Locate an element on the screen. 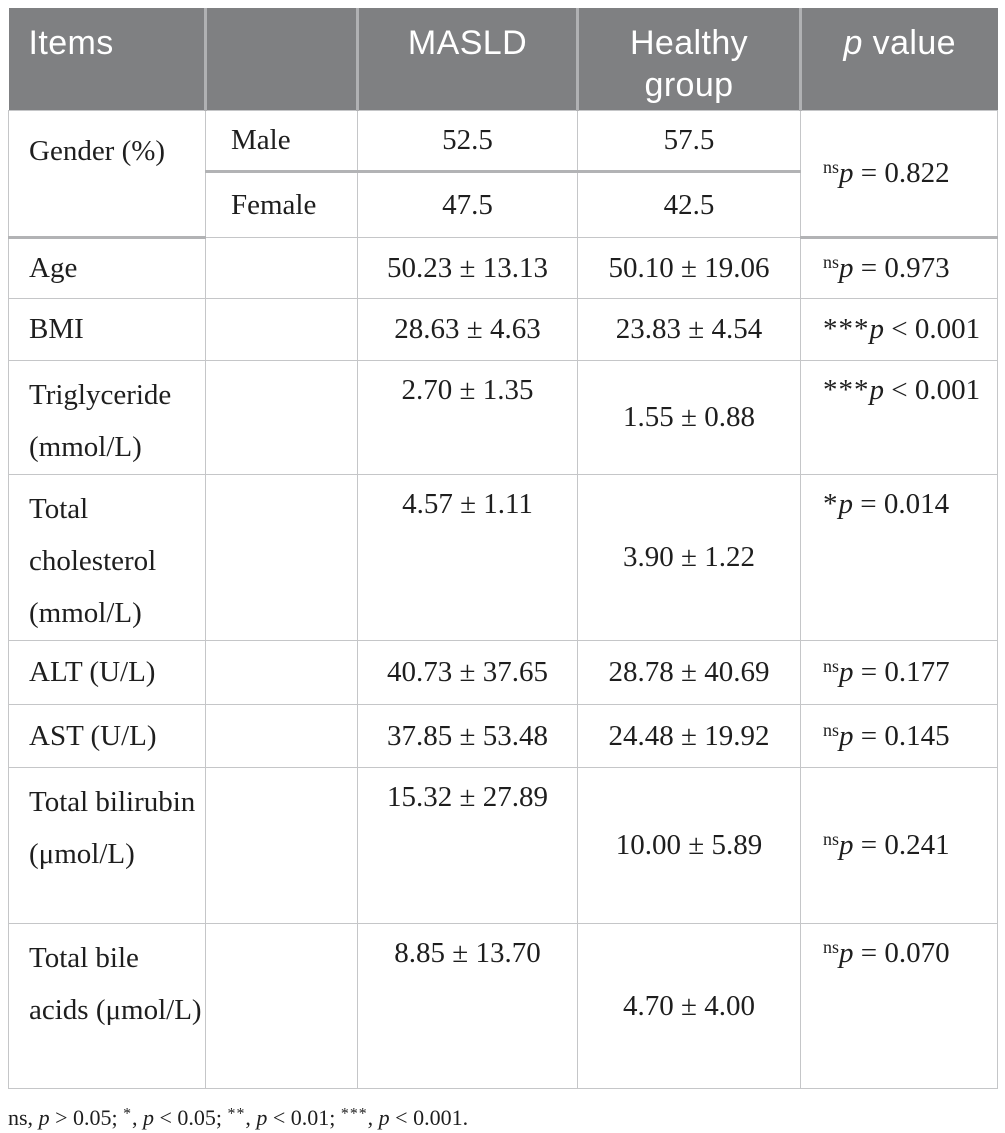 The height and width of the screenshot is (1133, 1005). healthy-gender-female: 42.5 is located at coordinates (689, 204).